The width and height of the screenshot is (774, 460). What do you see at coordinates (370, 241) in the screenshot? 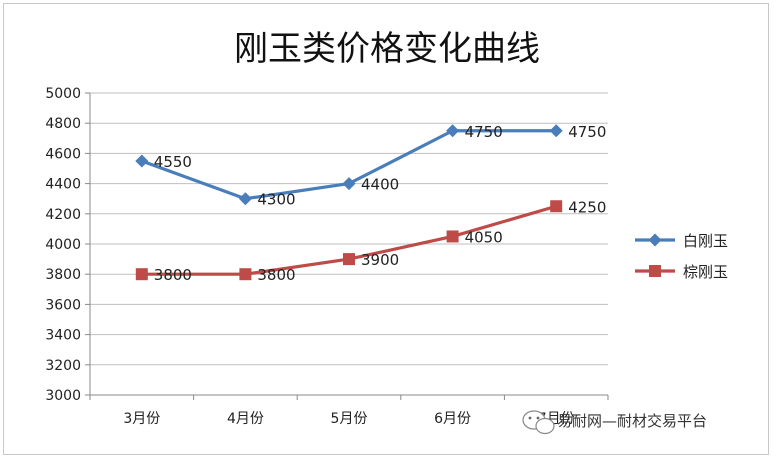
I see `series-2: 3800 3800 3900 4050 4250` at bounding box center [370, 241].